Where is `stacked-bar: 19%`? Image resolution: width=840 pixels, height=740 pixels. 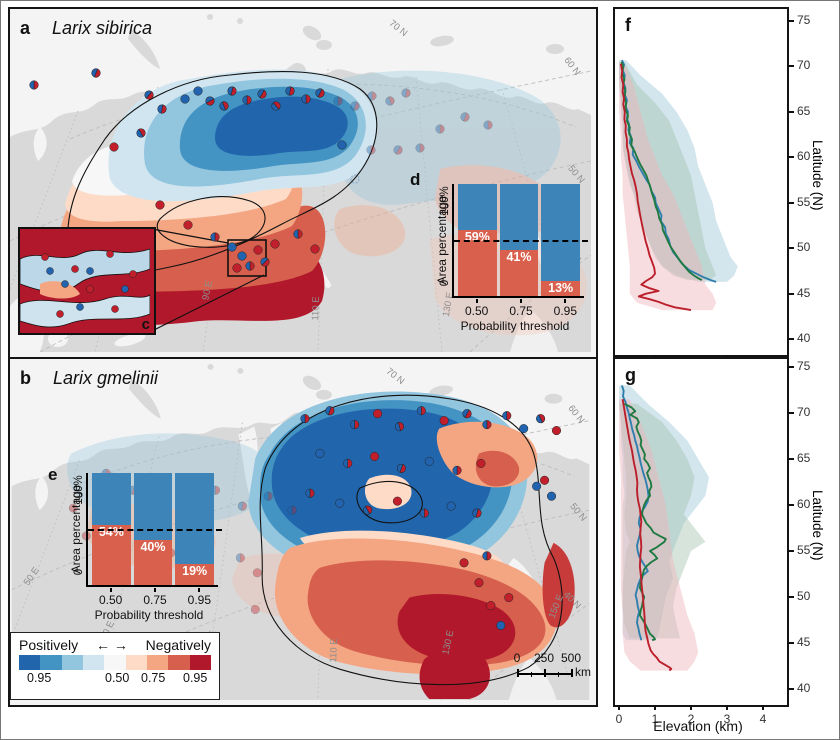 stacked-bar: 19% is located at coordinates (195, 529).